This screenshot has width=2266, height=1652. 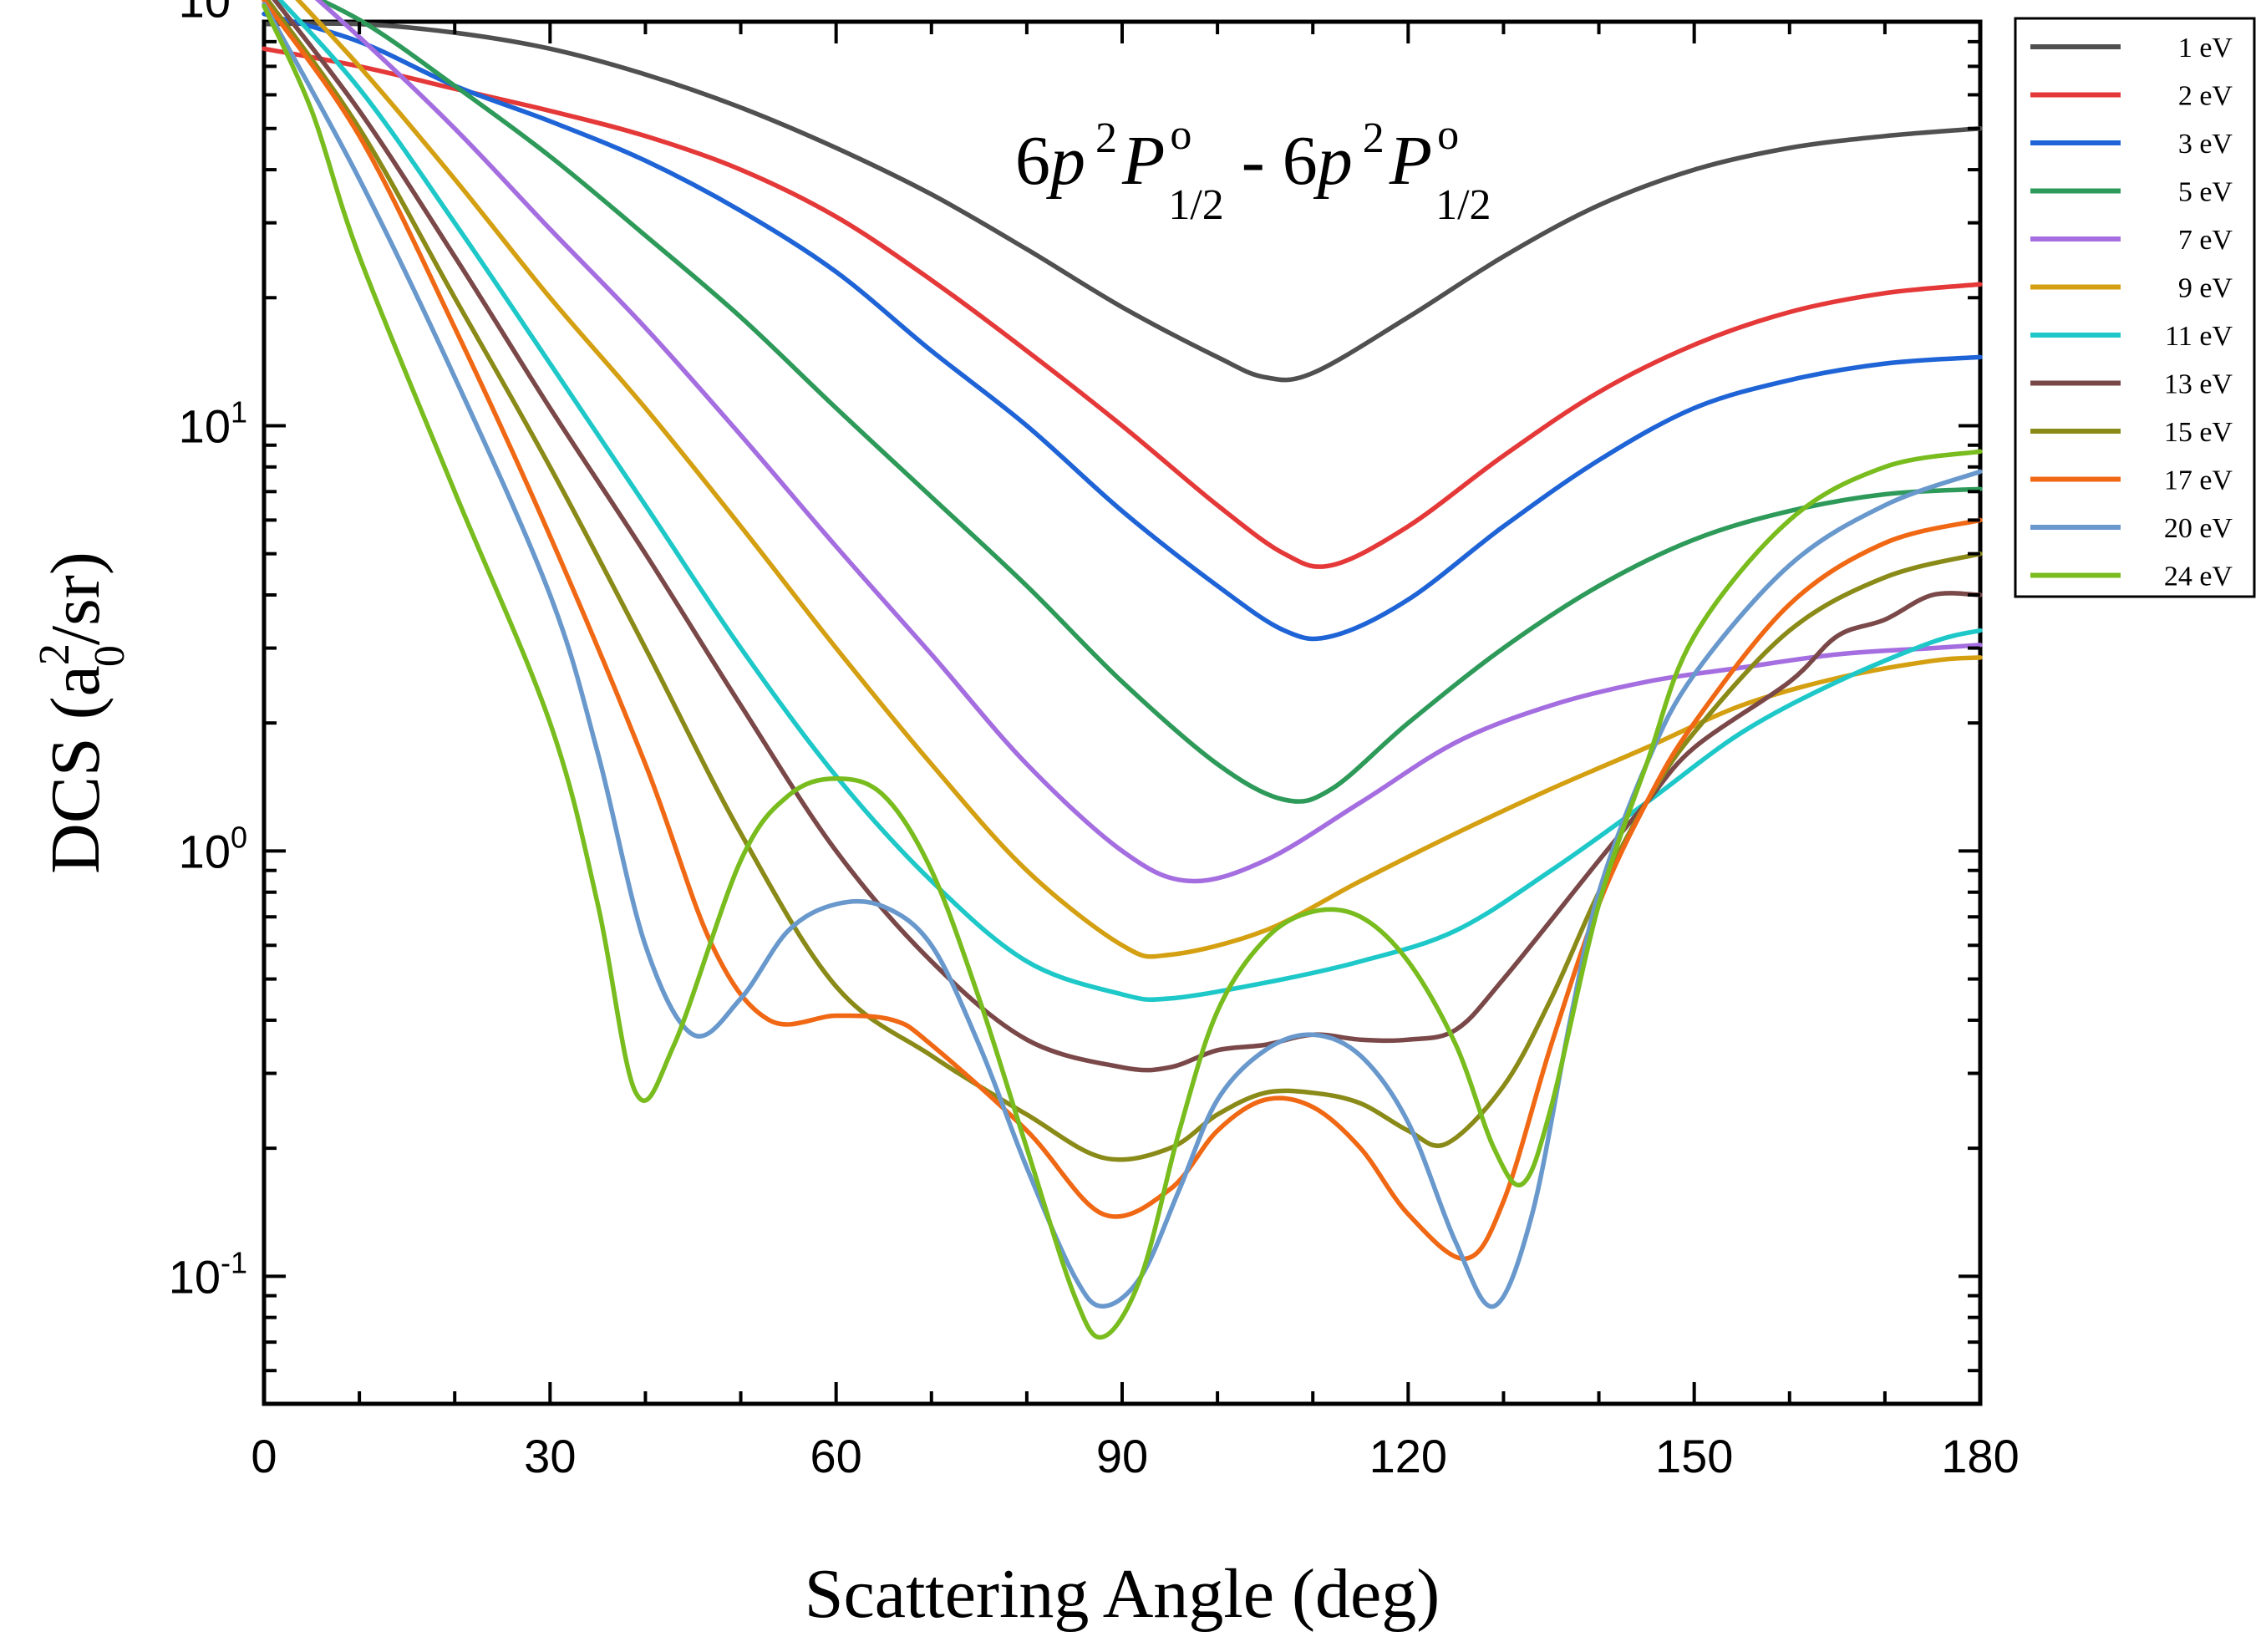 What do you see at coordinates (1253, 170) in the screenshot?
I see `transition-annotation: 6p 2P o 1/2 - 6p 2P o 1/2` at bounding box center [1253, 170].